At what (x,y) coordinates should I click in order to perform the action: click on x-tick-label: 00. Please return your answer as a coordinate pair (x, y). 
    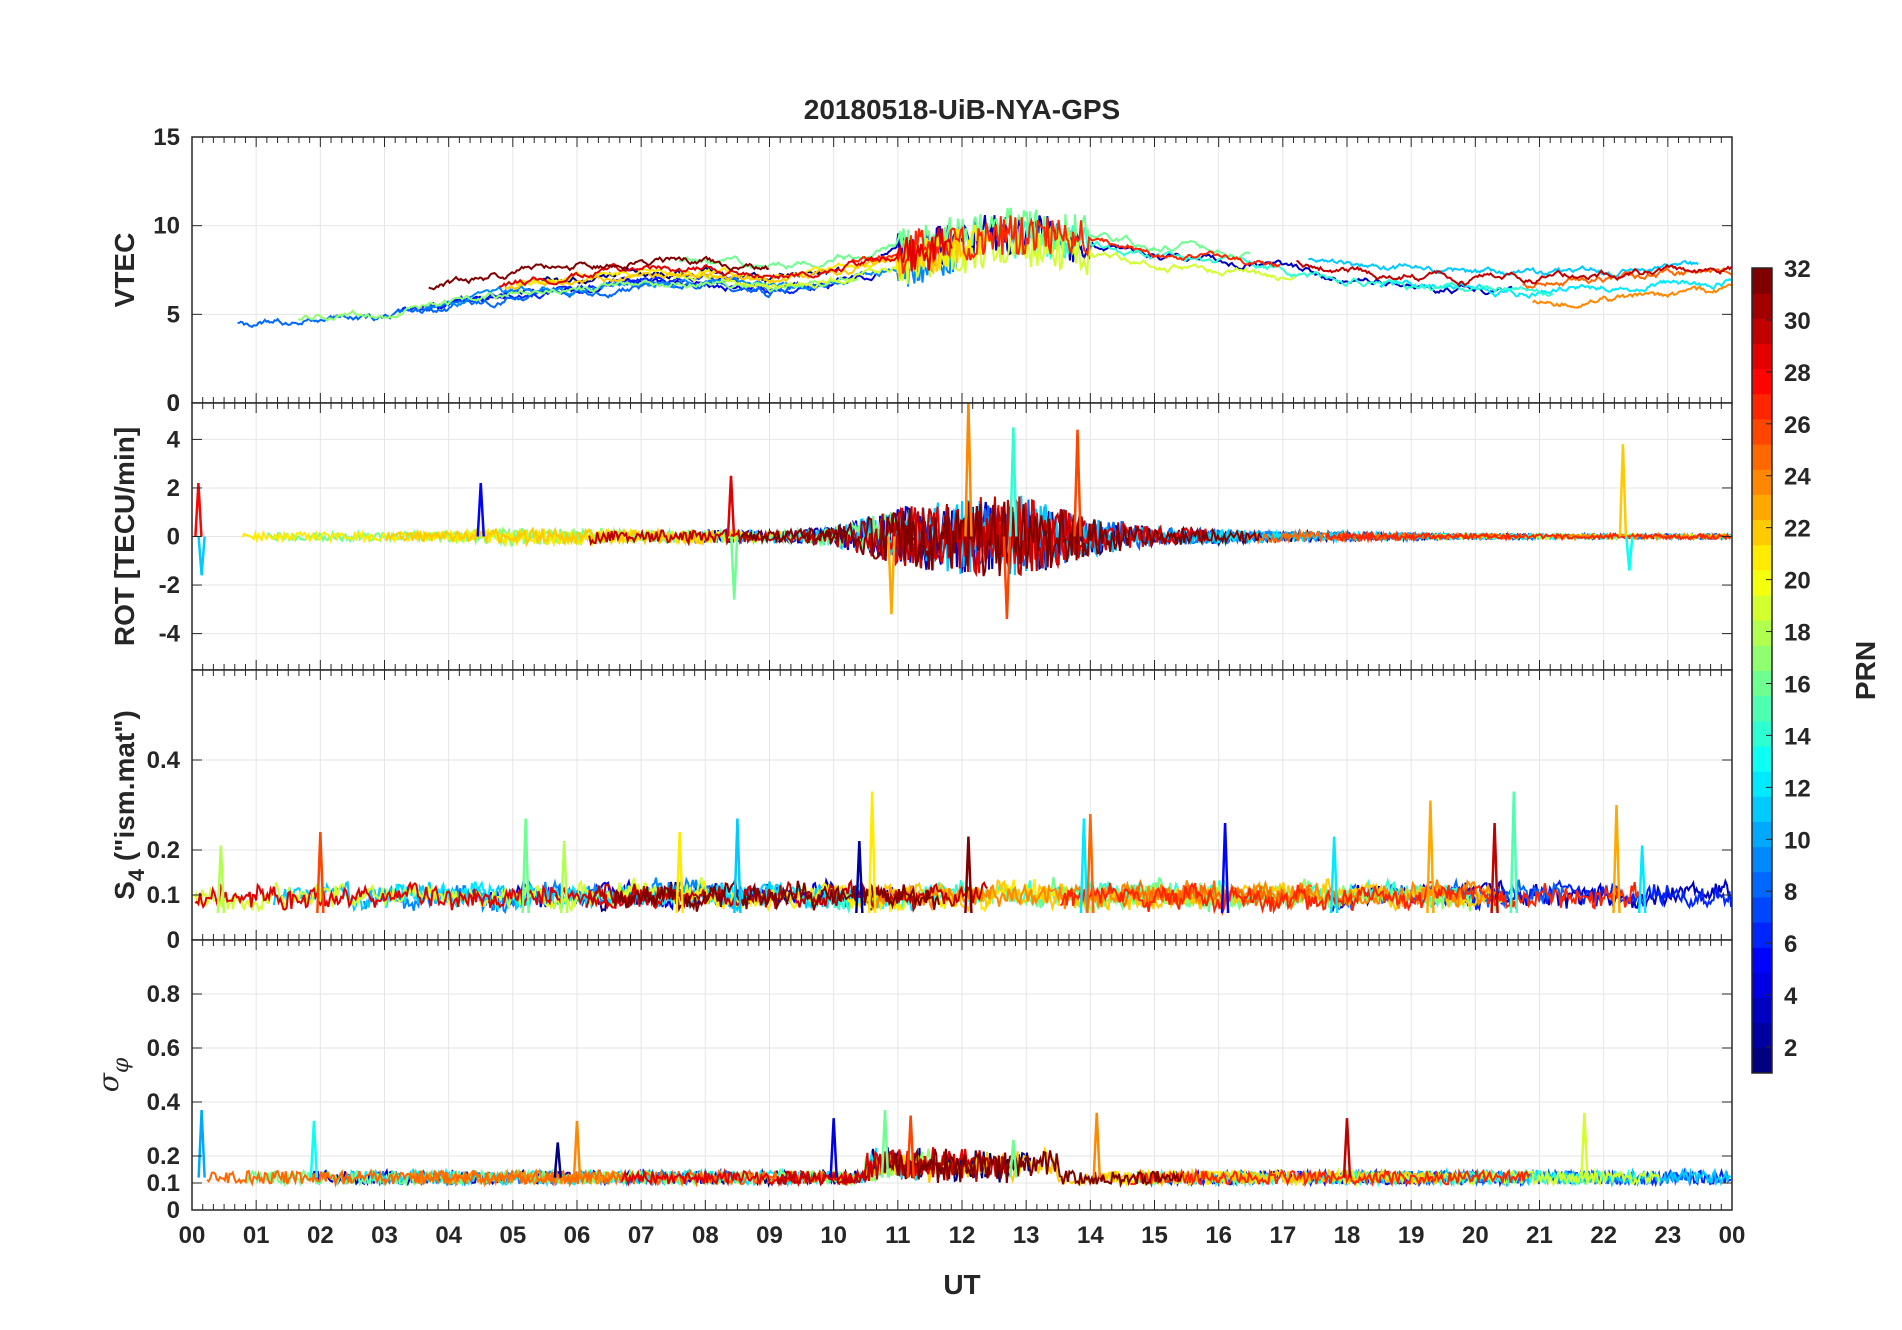
    Looking at the image, I should click on (192, 1235).